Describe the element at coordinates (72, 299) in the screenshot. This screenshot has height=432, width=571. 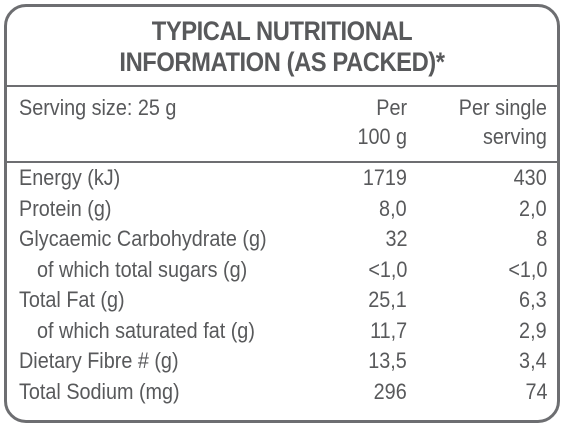
I see `nutrient-label: Total Fat (g)` at that location.